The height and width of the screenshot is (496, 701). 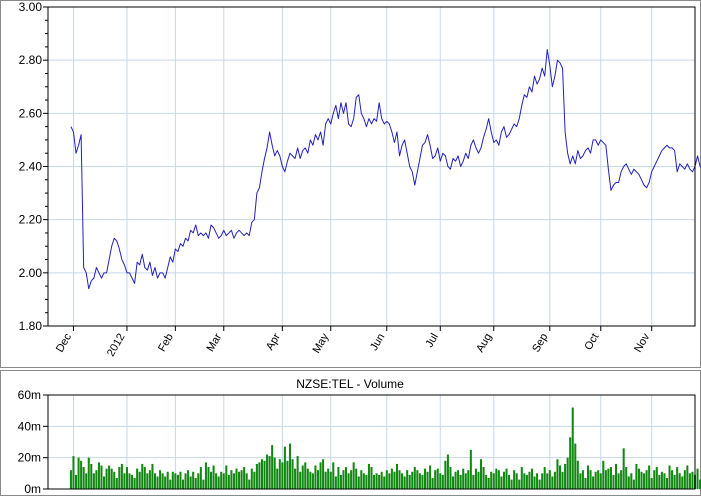 What do you see at coordinates (31, 60) in the screenshot?
I see `price-y-tick-label: 2.80` at bounding box center [31, 60].